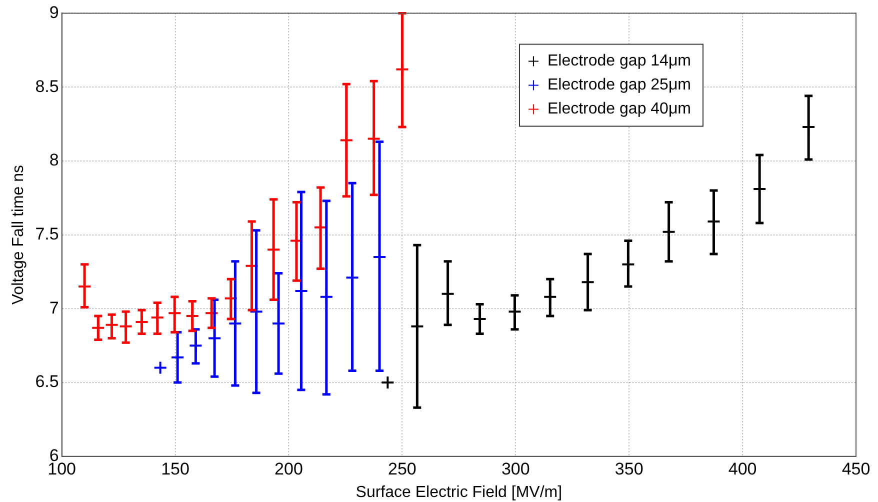 This screenshot has width=878, height=502. What do you see at coordinates (856, 468) in the screenshot?
I see `x-tick-label: 450` at bounding box center [856, 468].